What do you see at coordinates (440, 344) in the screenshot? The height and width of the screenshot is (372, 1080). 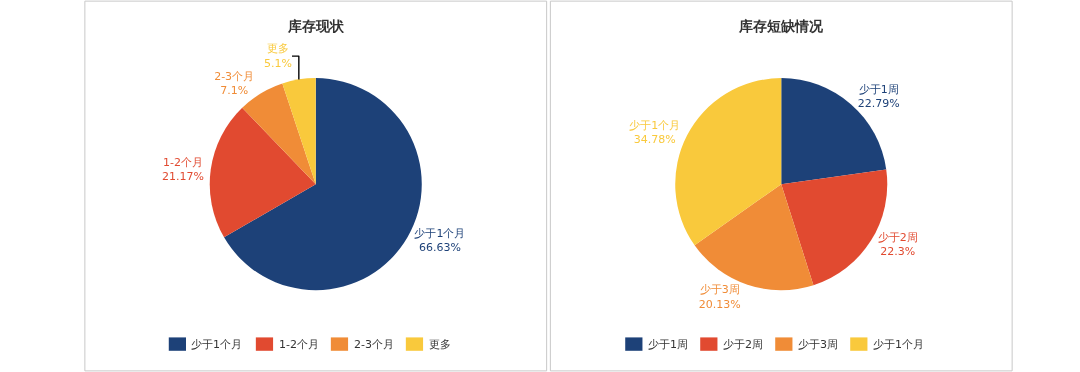 I see `legend-label: 更多` at bounding box center [440, 344].